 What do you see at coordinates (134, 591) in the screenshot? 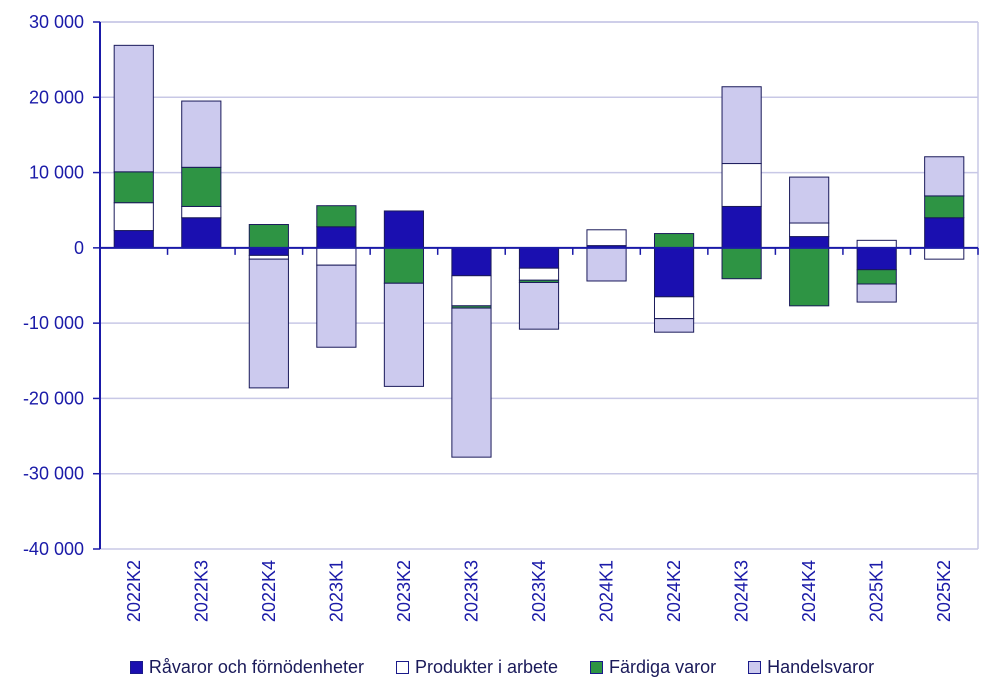
I see `x-tick-label: 2022K2` at bounding box center [134, 591].